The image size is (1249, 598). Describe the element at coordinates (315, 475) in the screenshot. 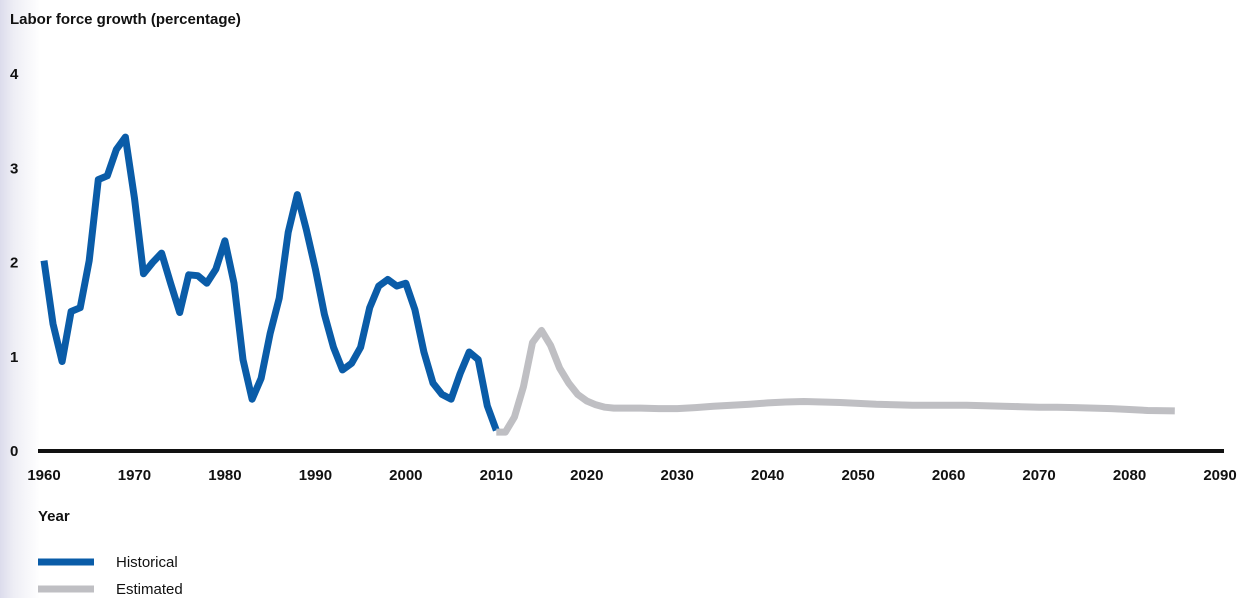

I see `x-tick-label: 1990` at that location.